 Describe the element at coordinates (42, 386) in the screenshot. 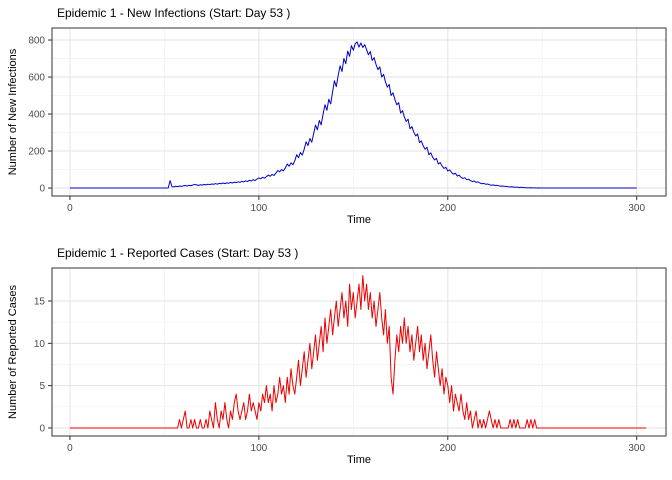

I see `y-tick-label: 5` at that location.